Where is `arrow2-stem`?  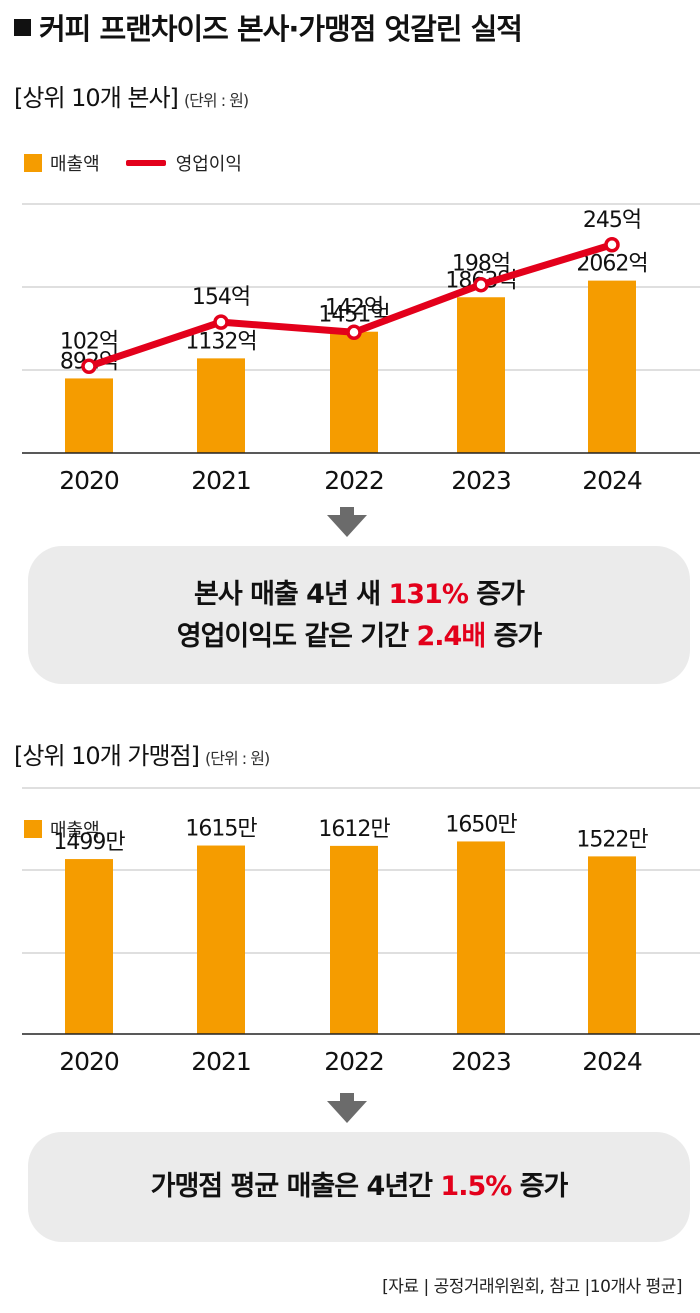 arrow2-stem is located at coordinates (347, 1097).